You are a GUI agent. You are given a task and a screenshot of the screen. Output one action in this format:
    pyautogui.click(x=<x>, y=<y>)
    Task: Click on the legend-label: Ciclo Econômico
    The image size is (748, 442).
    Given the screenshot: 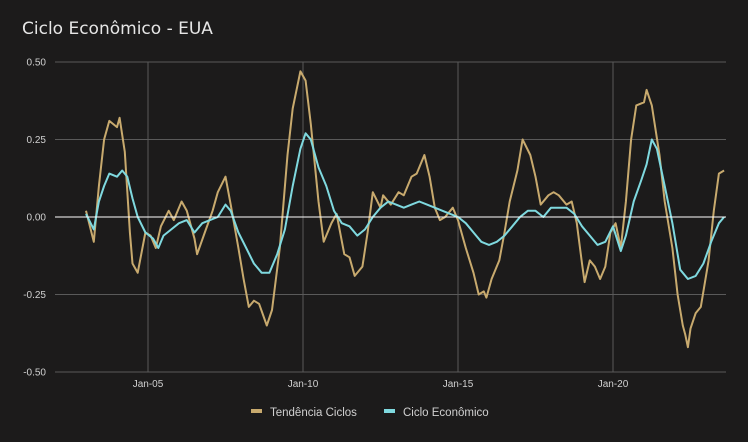 What is the action you would take?
    pyautogui.click(x=446, y=413)
    